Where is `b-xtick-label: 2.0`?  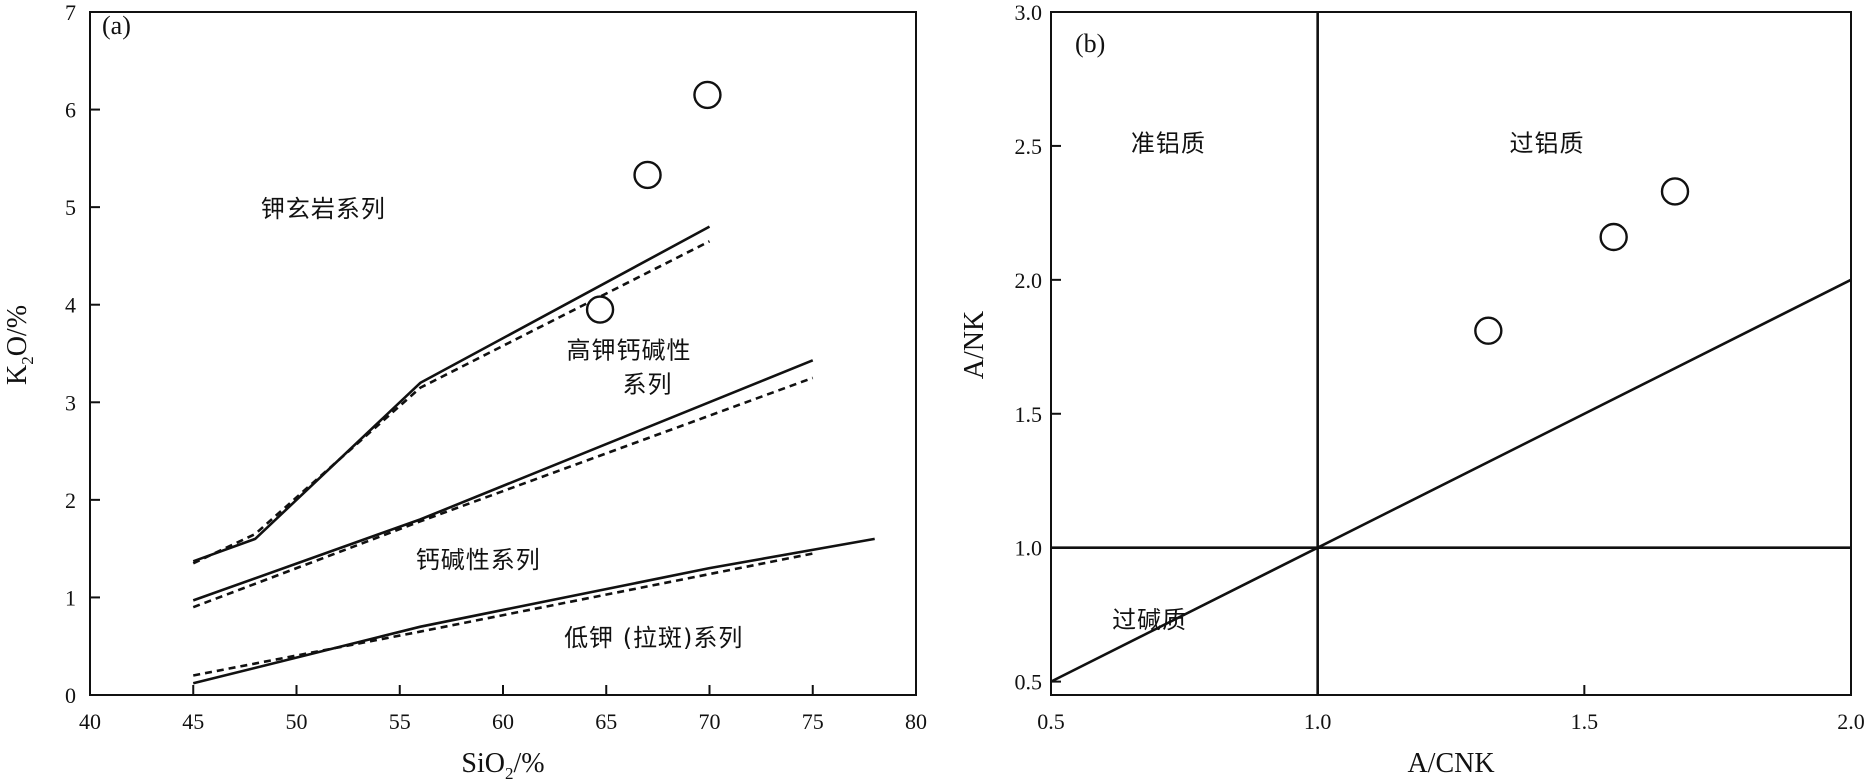 b-xtick-label: 2.0 is located at coordinates (1851, 721).